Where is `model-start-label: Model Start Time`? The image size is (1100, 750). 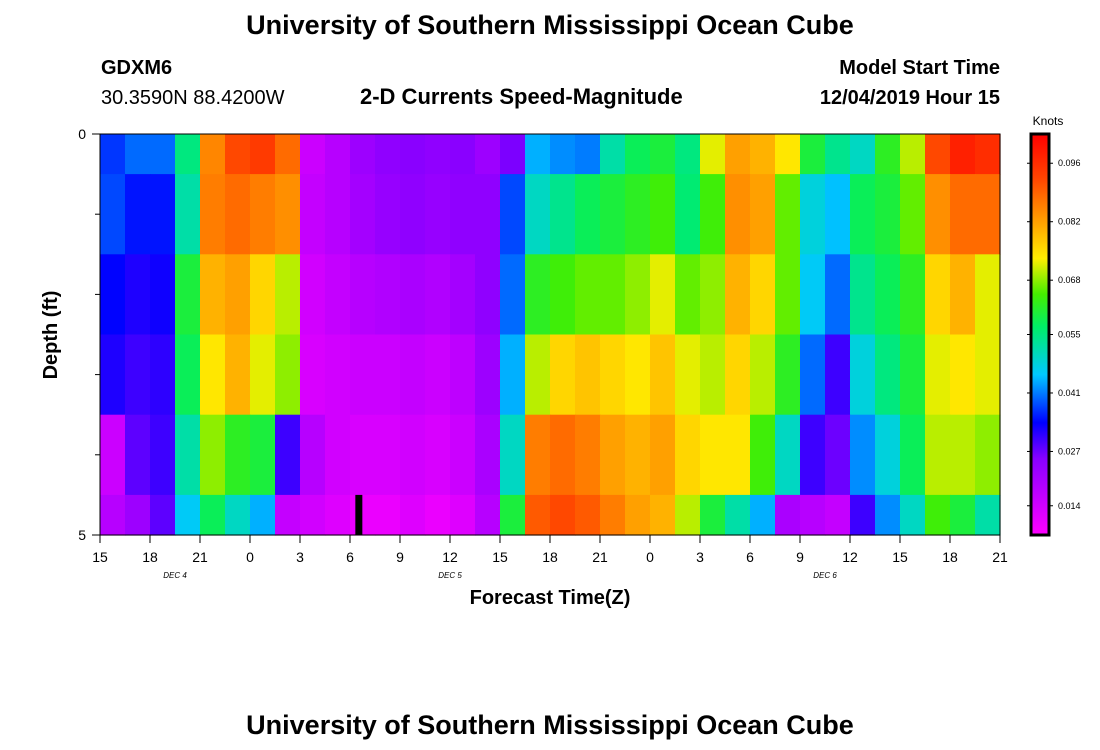 model-start-label: Model Start Time is located at coordinates (919, 68).